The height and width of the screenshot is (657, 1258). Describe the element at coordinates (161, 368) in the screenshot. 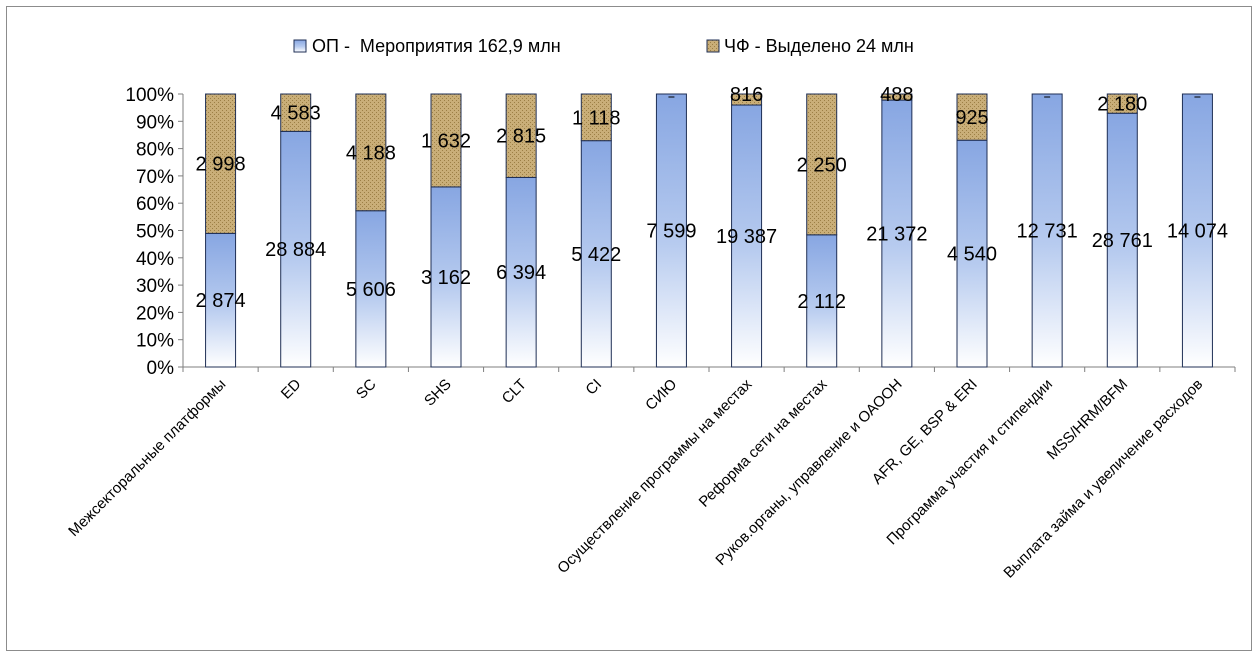

I see `y-tick-label: 0%` at that location.